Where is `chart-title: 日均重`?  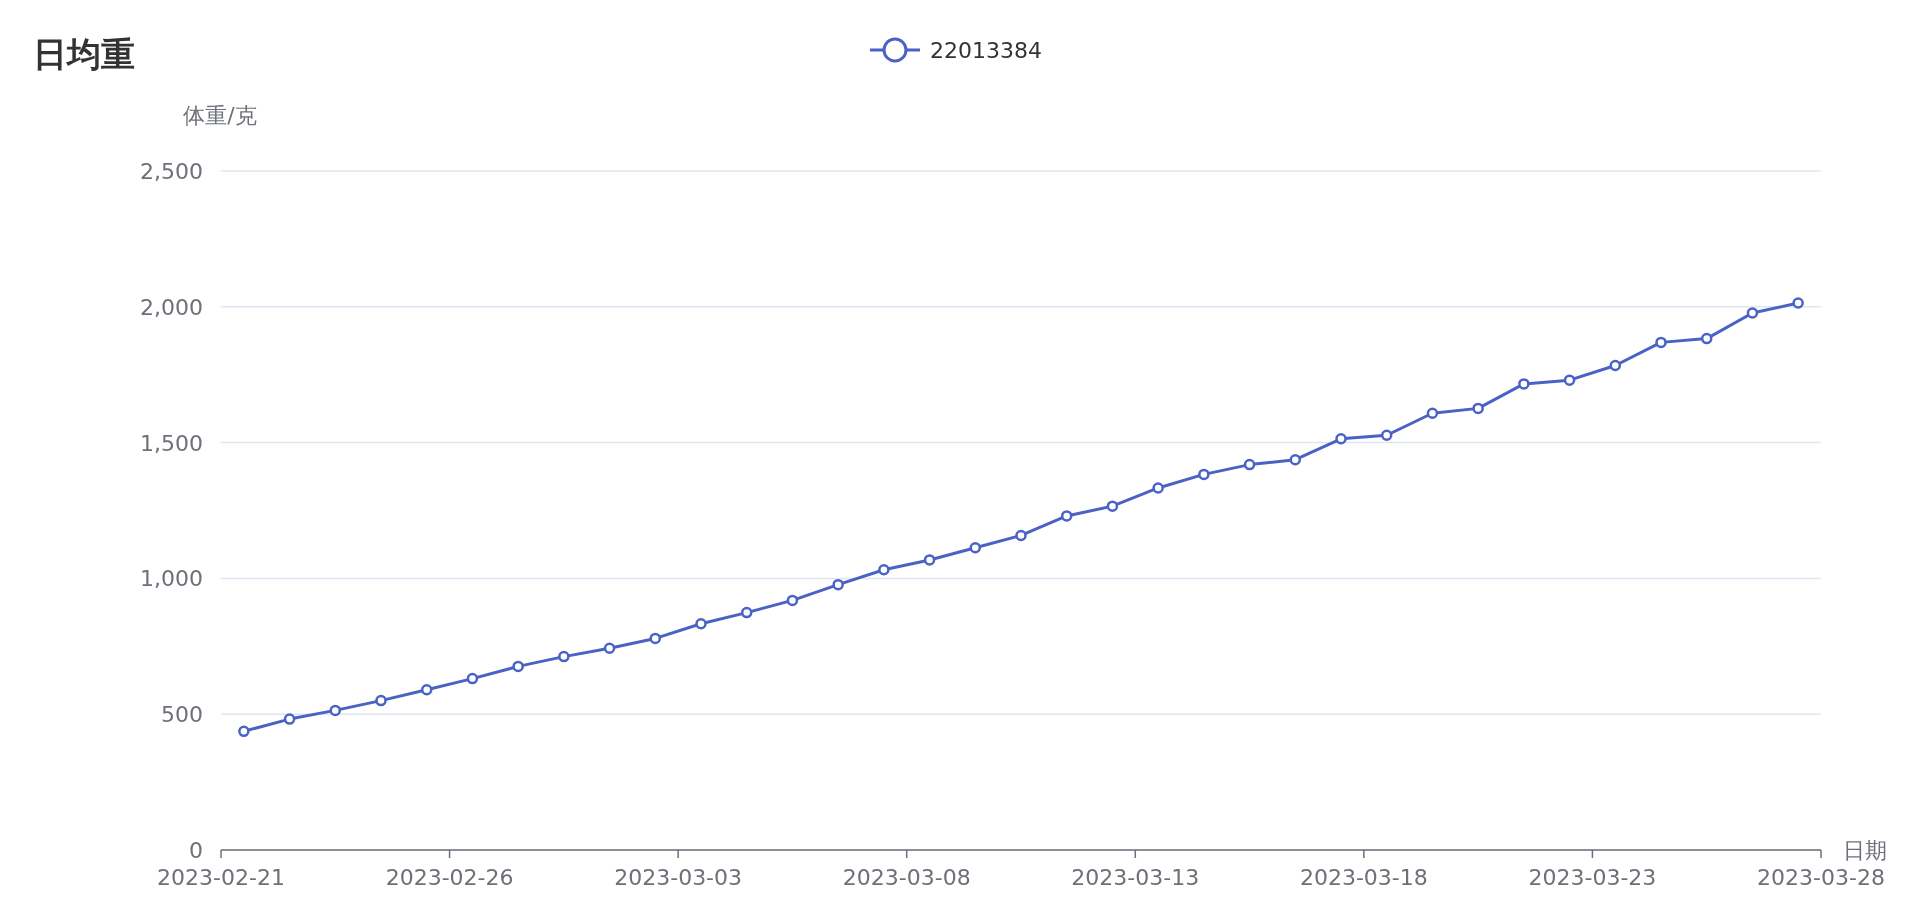 chart-title: 日均重 is located at coordinates (84, 54).